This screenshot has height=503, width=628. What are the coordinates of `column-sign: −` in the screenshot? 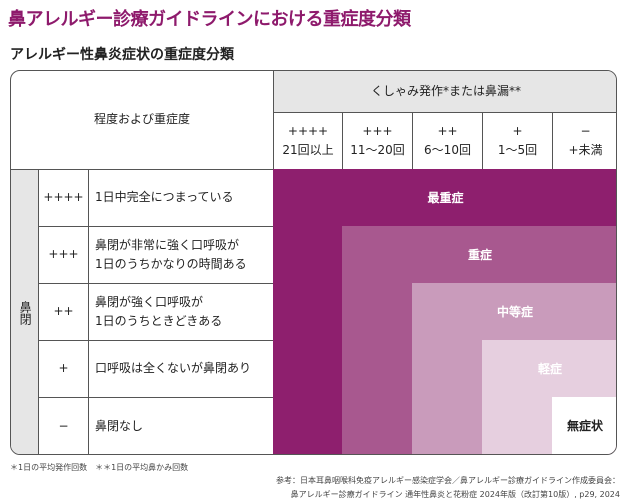 It's located at (585, 130).